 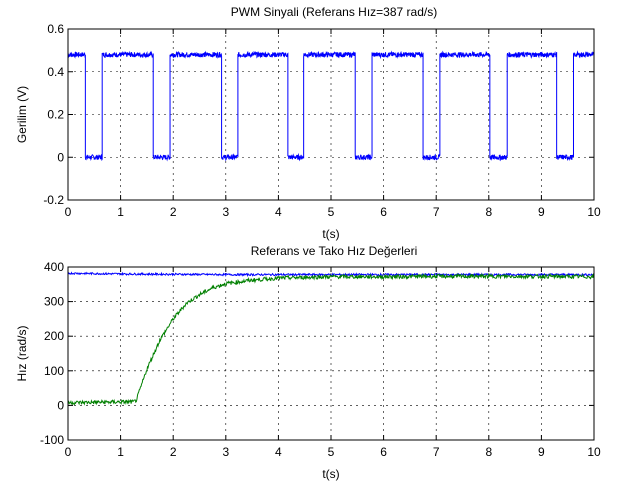 What do you see at coordinates (60, 157) in the screenshot?
I see `pwm-y-tick-label: 0` at bounding box center [60, 157].